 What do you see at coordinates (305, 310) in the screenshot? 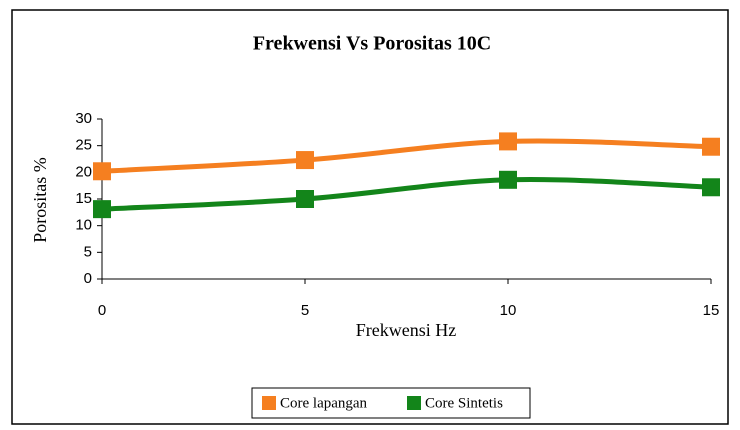
I see `x-tick-label: 5` at bounding box center [305, 310].